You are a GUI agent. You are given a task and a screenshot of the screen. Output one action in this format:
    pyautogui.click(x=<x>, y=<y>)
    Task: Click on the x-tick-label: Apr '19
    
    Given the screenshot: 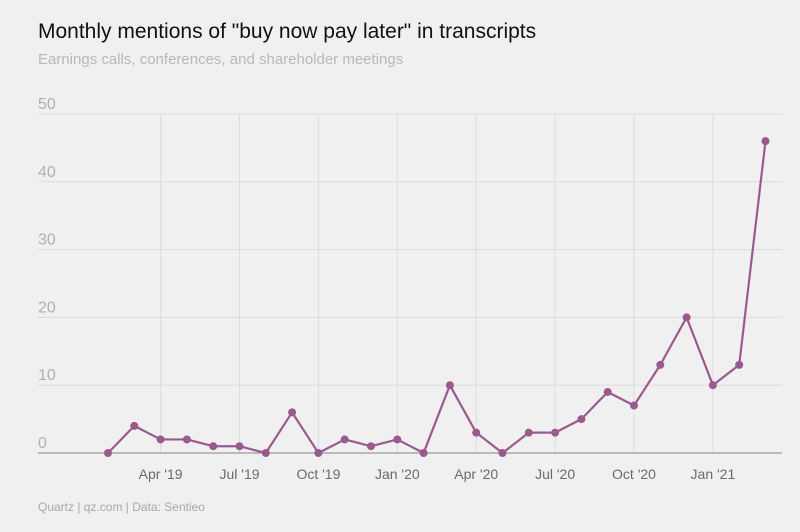 What is the action you would take?
    pyautogui.click(x=161, y=474)
    